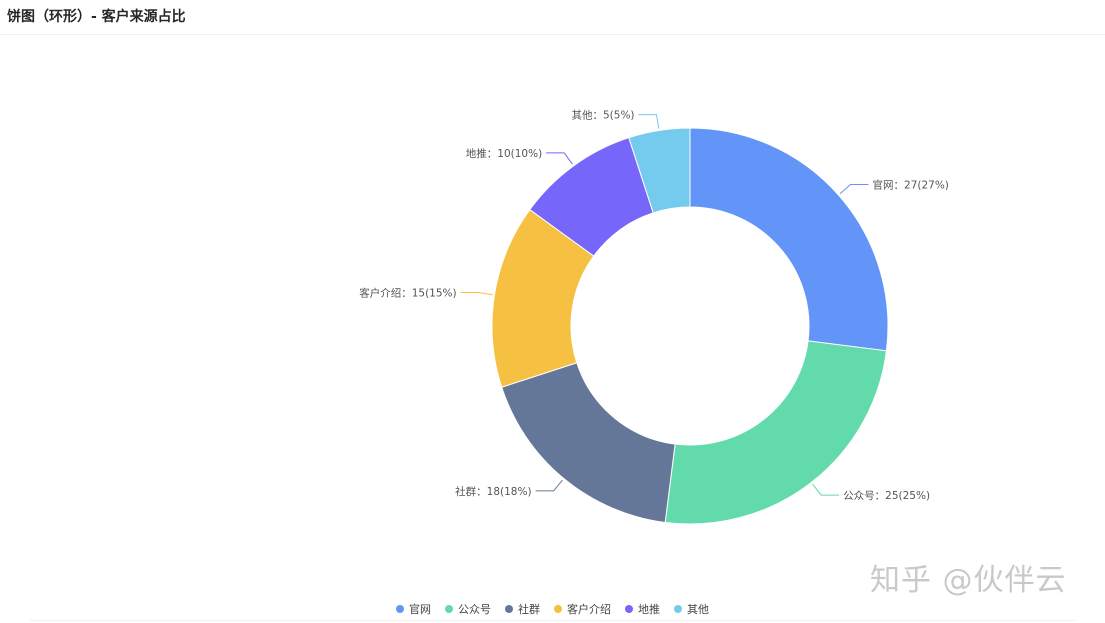 Image resolution: width=1105 pixels, height=623 pixels. What do you see at coordinates (698, 609) in the screenshot?
I see `legend-label: 其他` at bounding box center [698, 609].